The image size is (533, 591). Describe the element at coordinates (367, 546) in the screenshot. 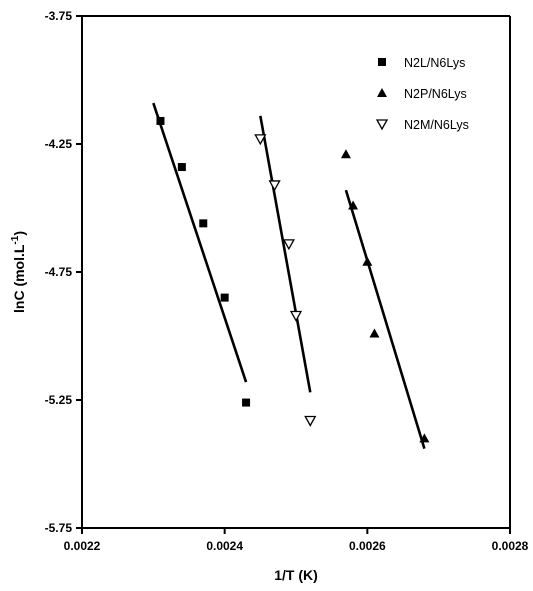

I see `x-tick-label: 0.0026` at that location.